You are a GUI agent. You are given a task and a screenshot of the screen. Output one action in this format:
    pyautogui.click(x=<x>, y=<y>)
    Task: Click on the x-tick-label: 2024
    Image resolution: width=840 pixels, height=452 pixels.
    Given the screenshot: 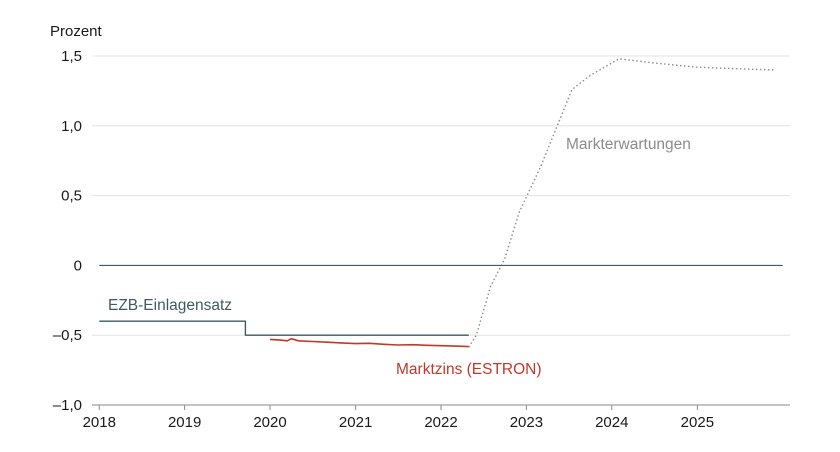 What is the action you would take?
    pyautogui.click(x=611, y=422)
    